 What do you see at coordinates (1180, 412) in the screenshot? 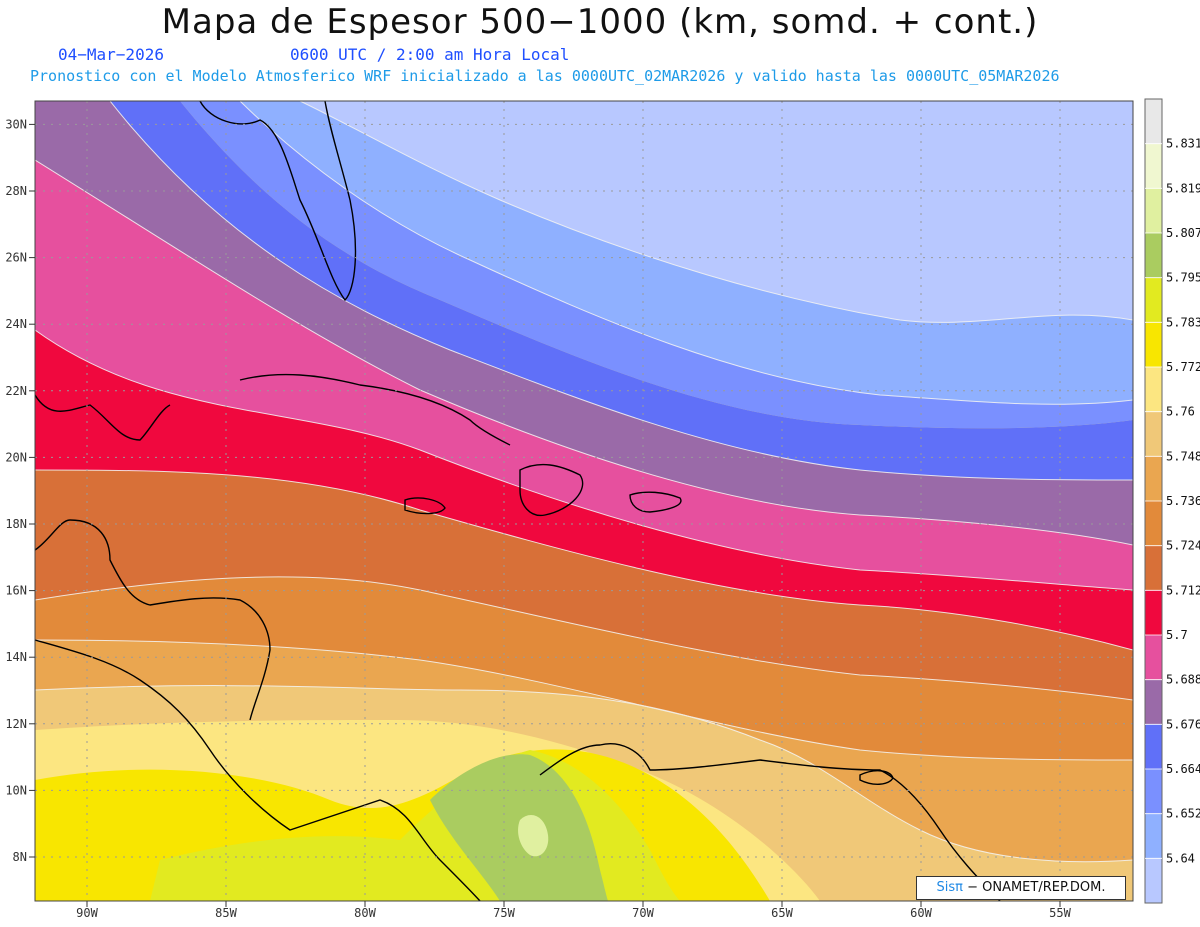
I see `colorbar-label: 5.76` at bounding box center [1180, 412].